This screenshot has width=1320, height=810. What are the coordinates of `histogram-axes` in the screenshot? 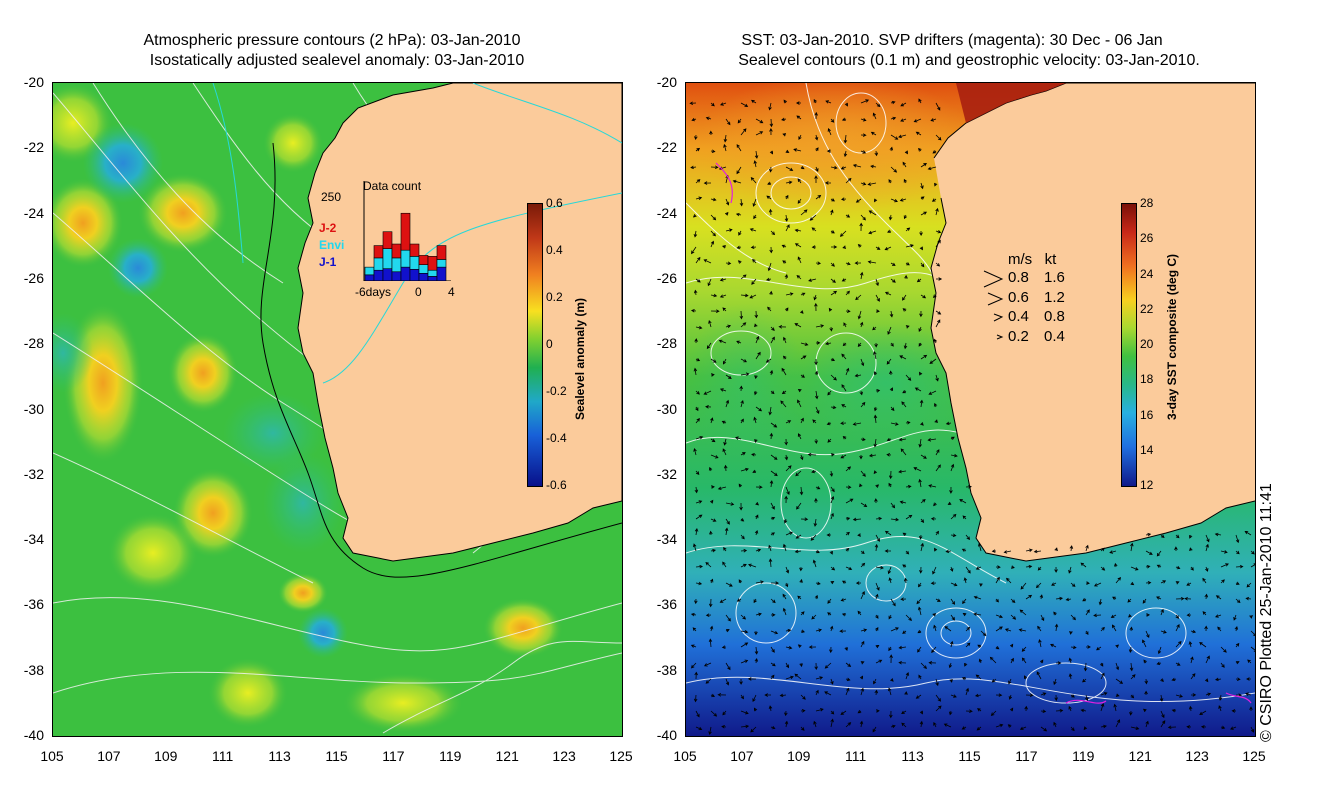 It's located at (407, 231).